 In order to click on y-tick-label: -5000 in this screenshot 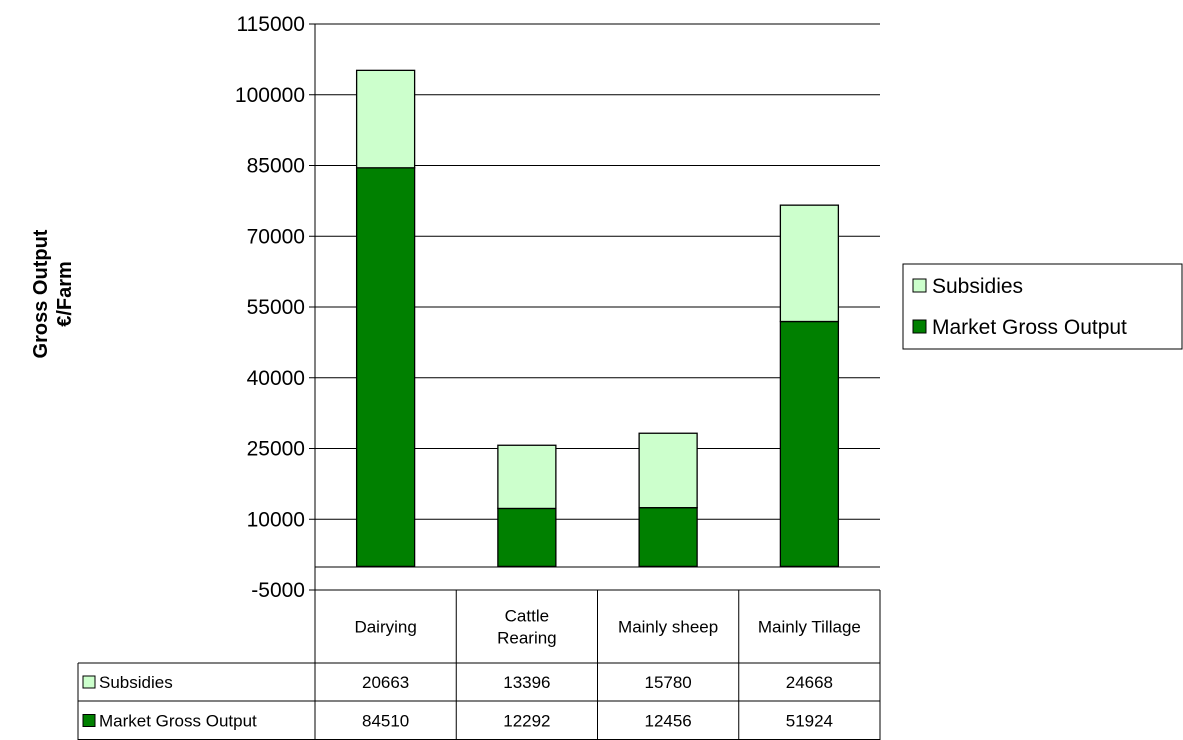, I will do `click(278, 590)`.